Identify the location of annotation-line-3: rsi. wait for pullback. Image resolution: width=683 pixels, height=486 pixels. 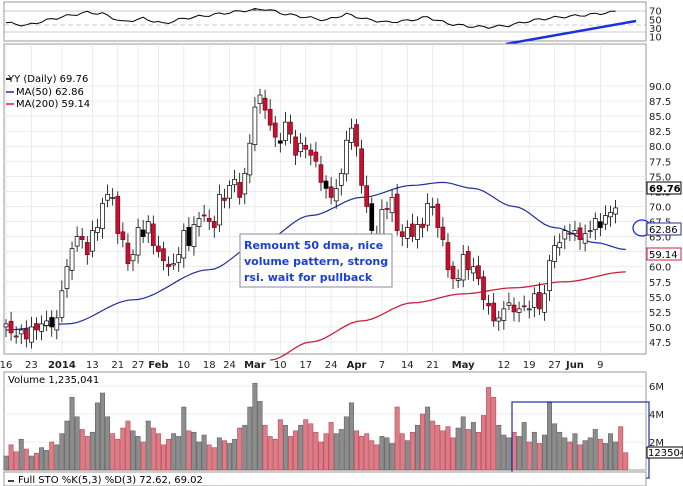
(308, 277).